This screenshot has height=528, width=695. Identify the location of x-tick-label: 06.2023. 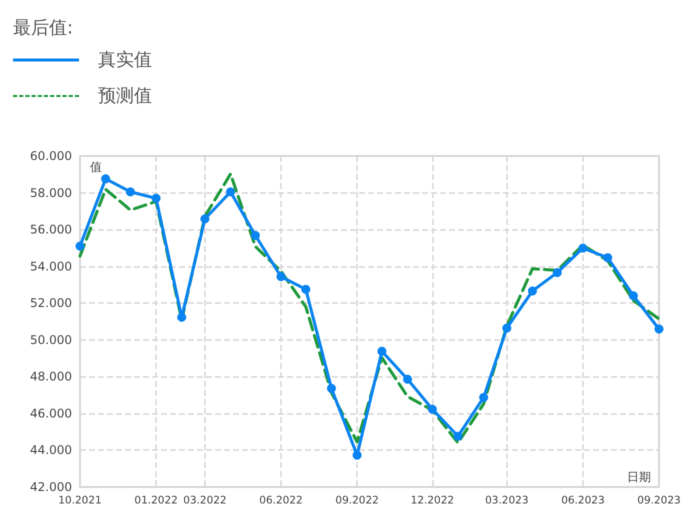
(583, 500).